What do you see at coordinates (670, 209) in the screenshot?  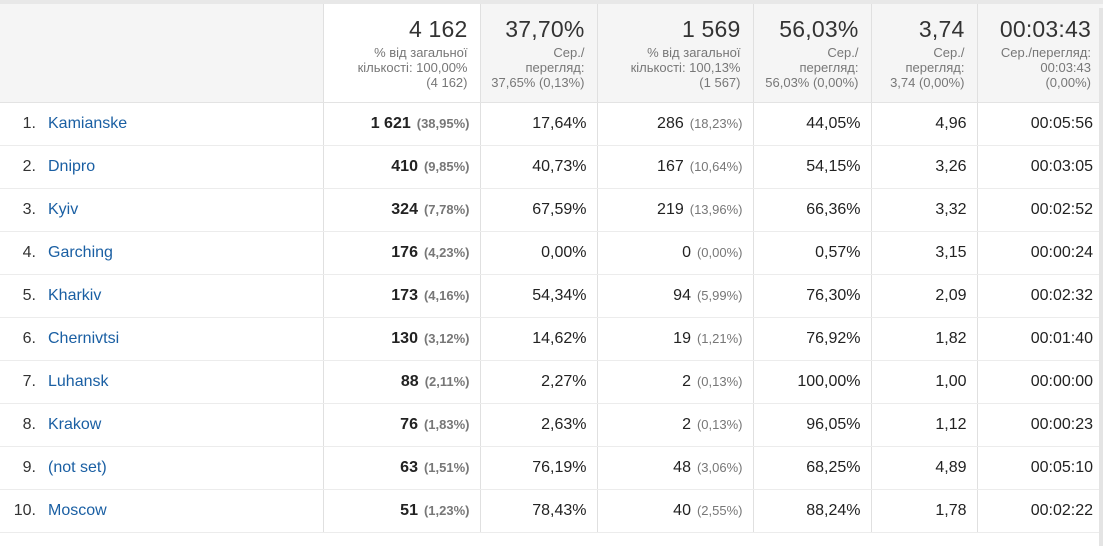 I see `new-users-value: 219` at bounding box center [670, 209].